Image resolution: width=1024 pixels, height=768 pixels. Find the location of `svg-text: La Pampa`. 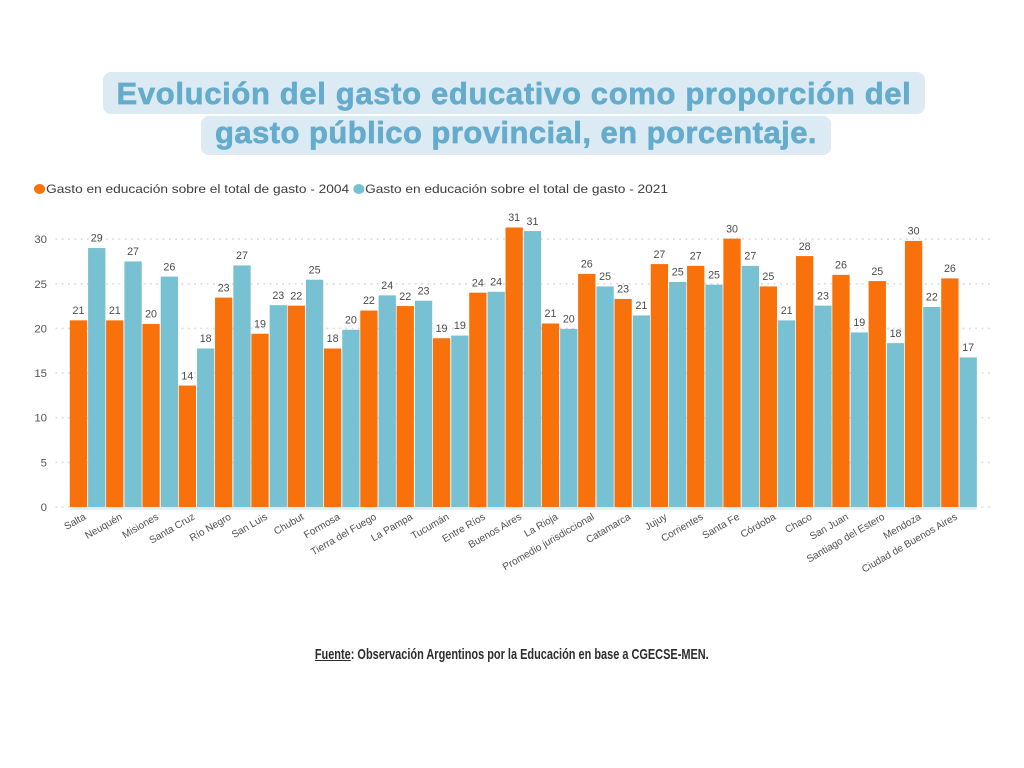

svg-text: La Pampa is located at coordinates (393, 528).